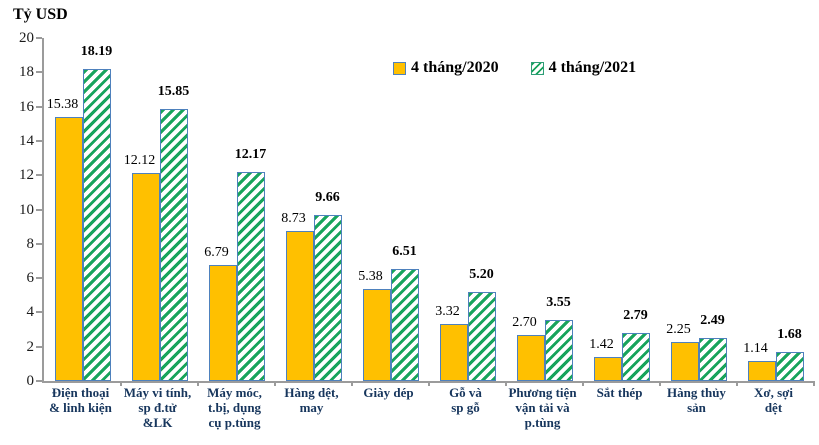  I want to click on category-label: Hàng dệt, may, so click(311, 400).